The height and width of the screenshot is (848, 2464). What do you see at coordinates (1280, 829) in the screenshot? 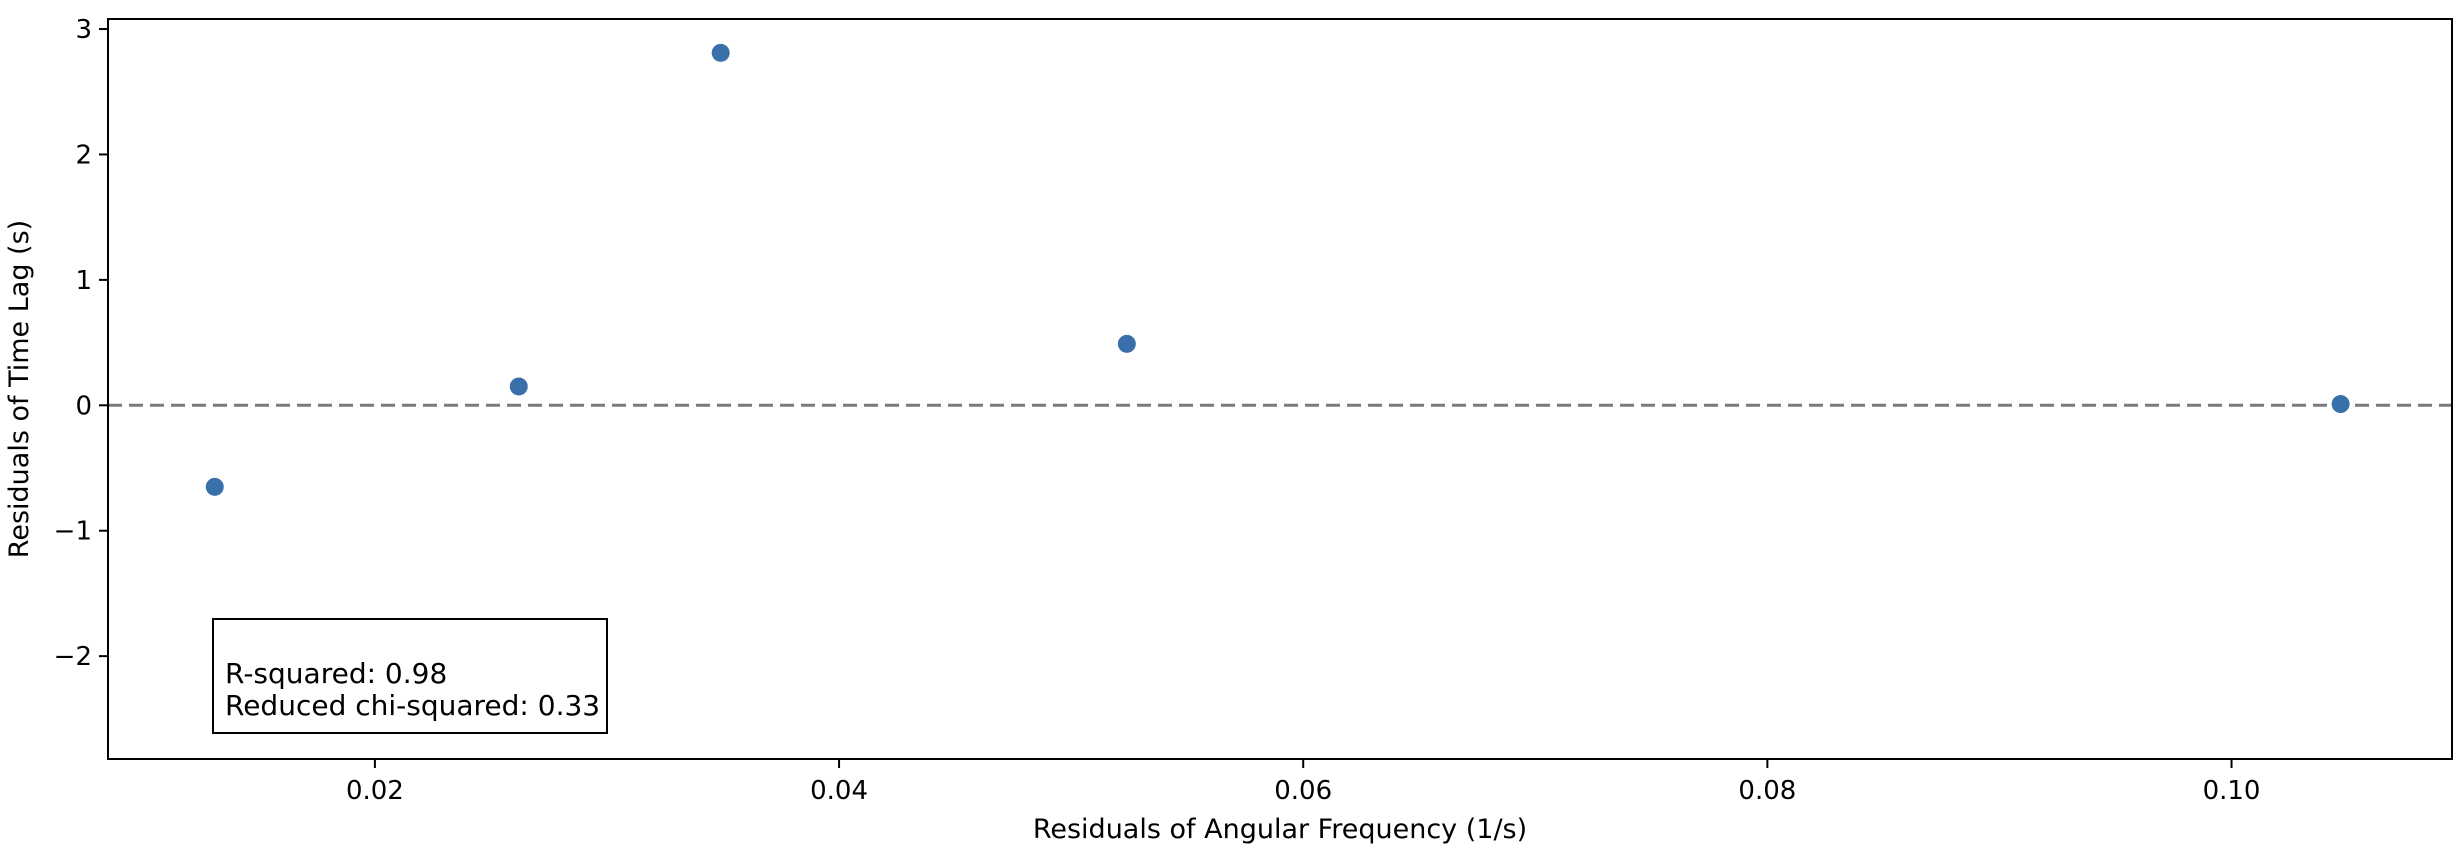
I see `x-axis-label: Residuals of Angular Frequency (1/s)` at bounding box center [1280, 829].